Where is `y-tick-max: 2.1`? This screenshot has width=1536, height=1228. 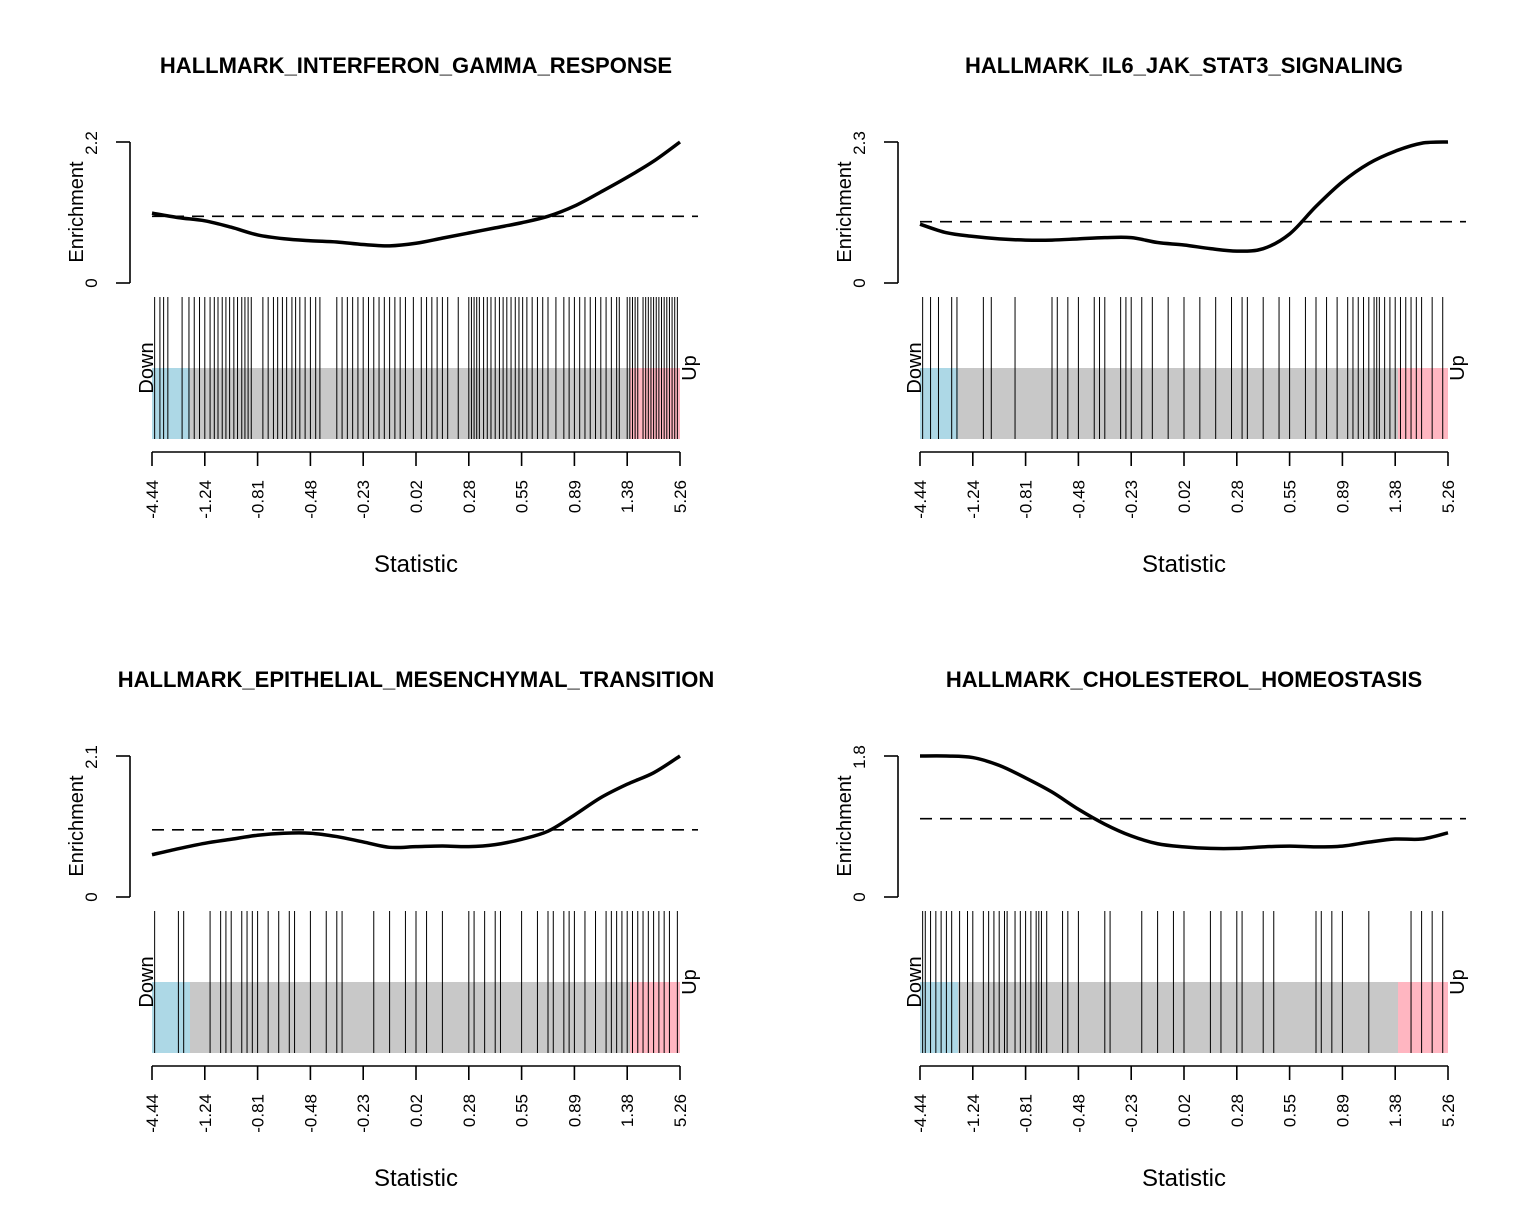
y-tick-max: 2.1 is located at coordinates (91, 757).